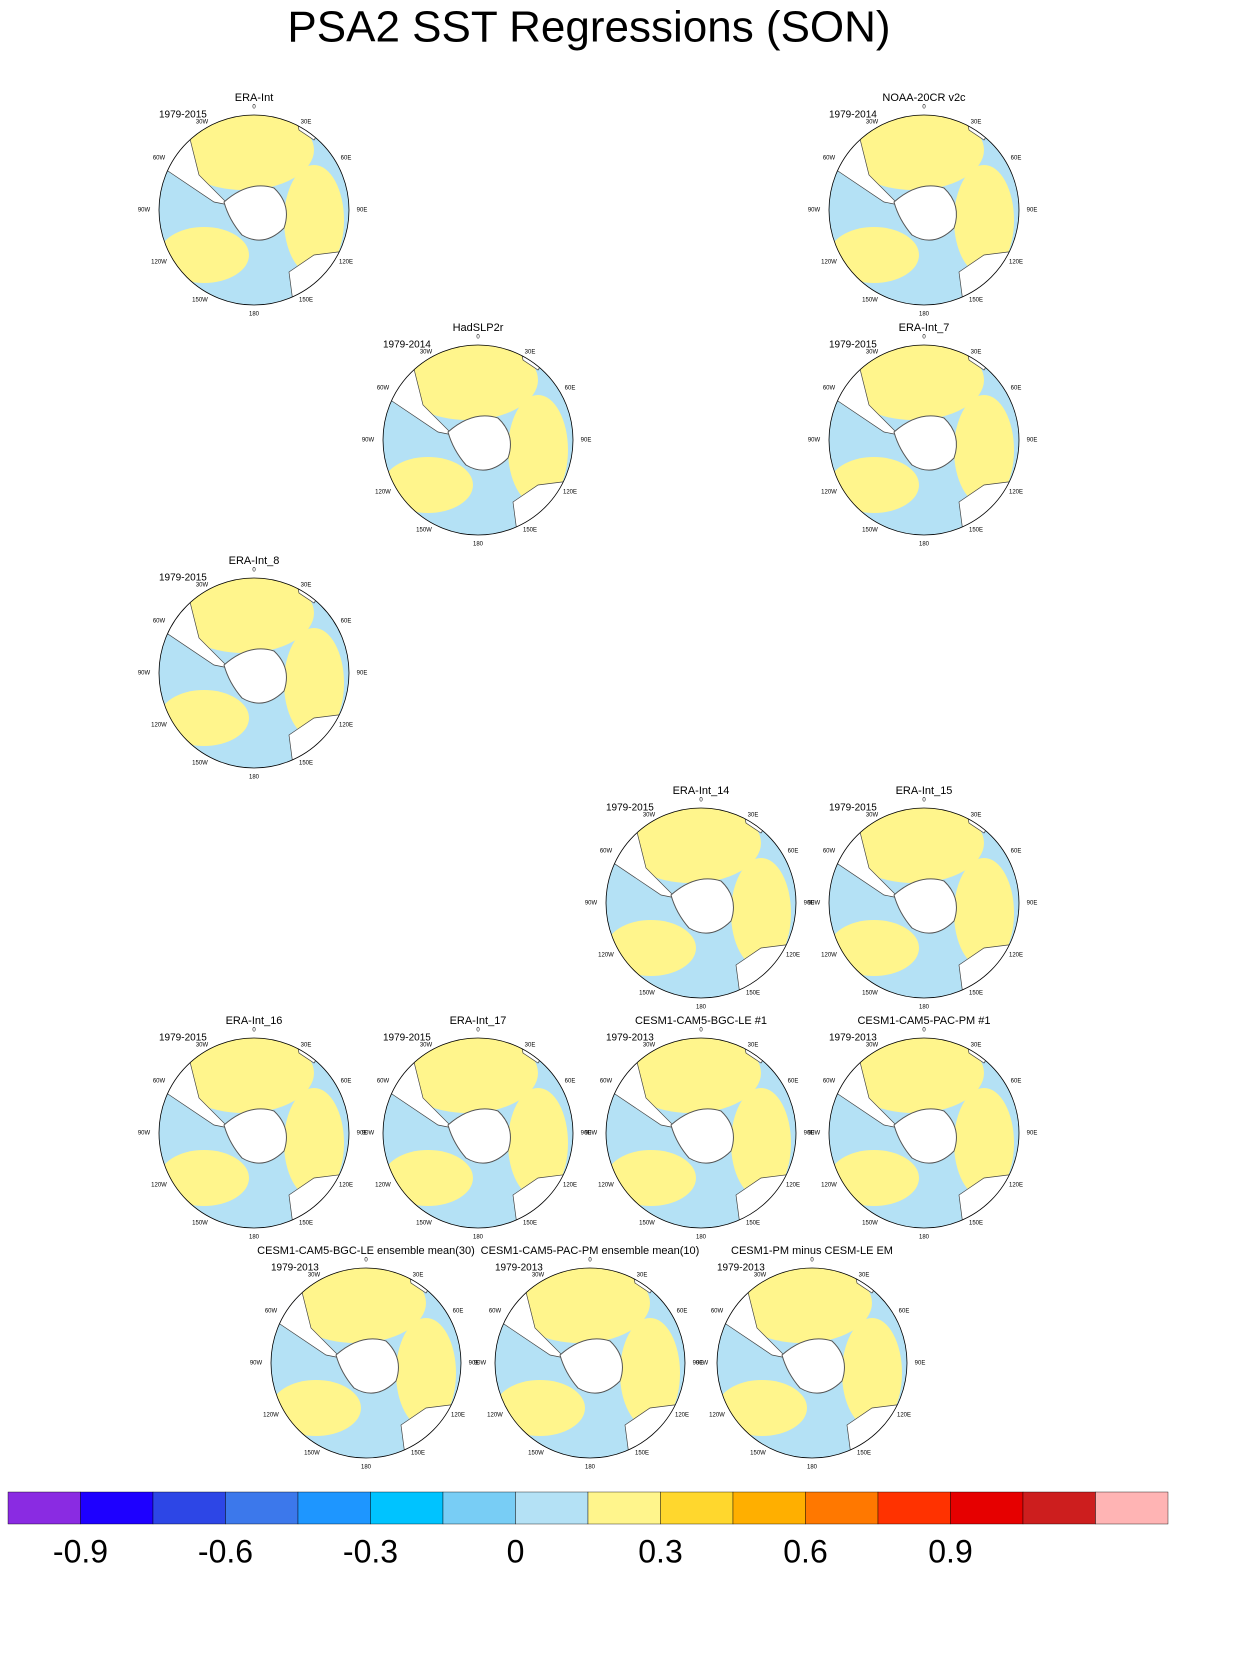 Image resolution: width=1244 pixels, height=1657 pixels. What do you see at coordinates (701, 791) in the screenshot?
I see `panel-title: ERA-Int_14` at bounding box center [701, 791].